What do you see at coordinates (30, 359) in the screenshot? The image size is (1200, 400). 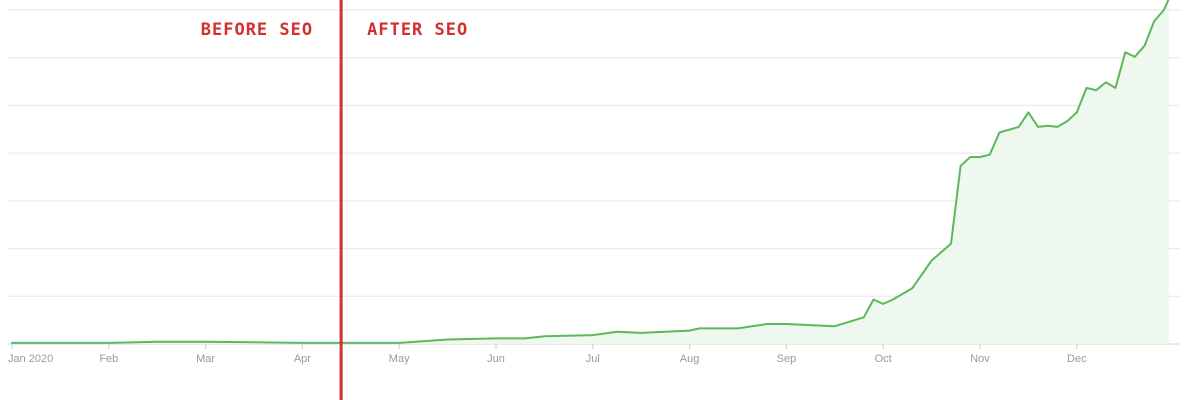 I see `x-tick-label: Jan 2020` at bounding box center [30, 359].